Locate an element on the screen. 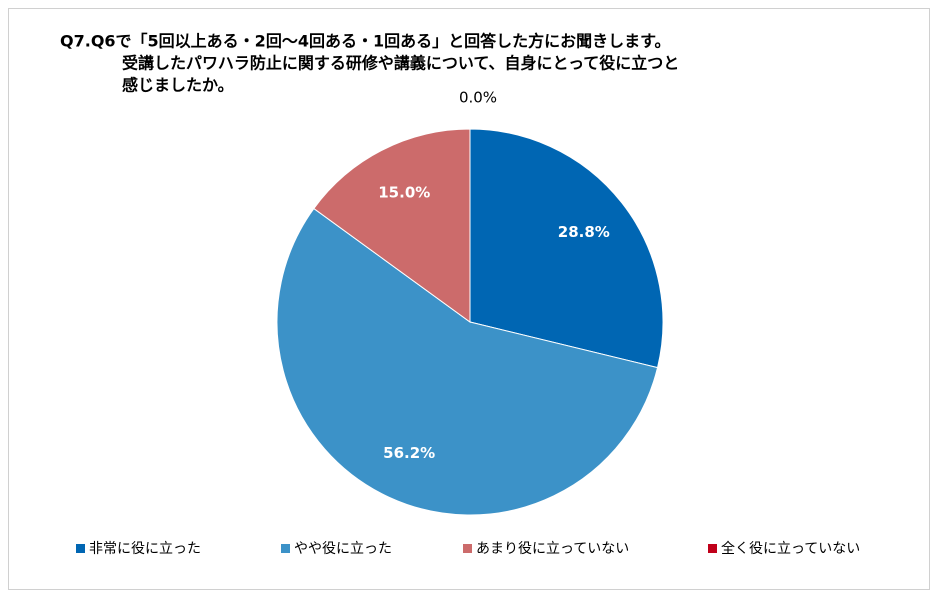 Image resolution: width=939 pixels, height=601 pixels. data-label: 15.0% is located at coordinates (404, 193).